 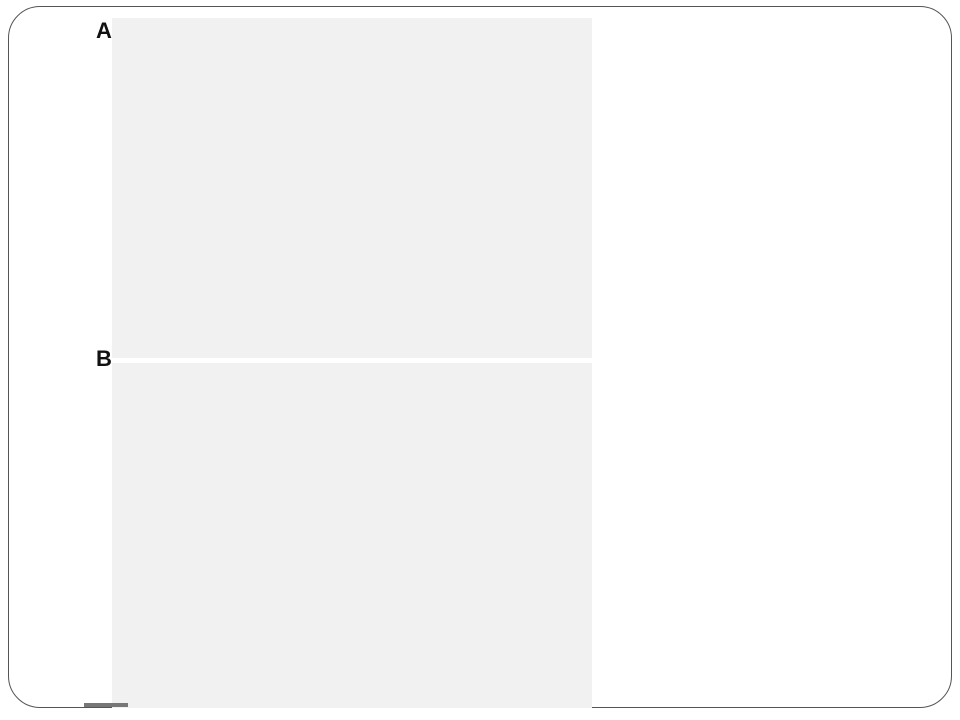 What do you see at coordinates (104, 358) in the screenshot?
I see `panel-label: B` at bounding box center [104, 358].